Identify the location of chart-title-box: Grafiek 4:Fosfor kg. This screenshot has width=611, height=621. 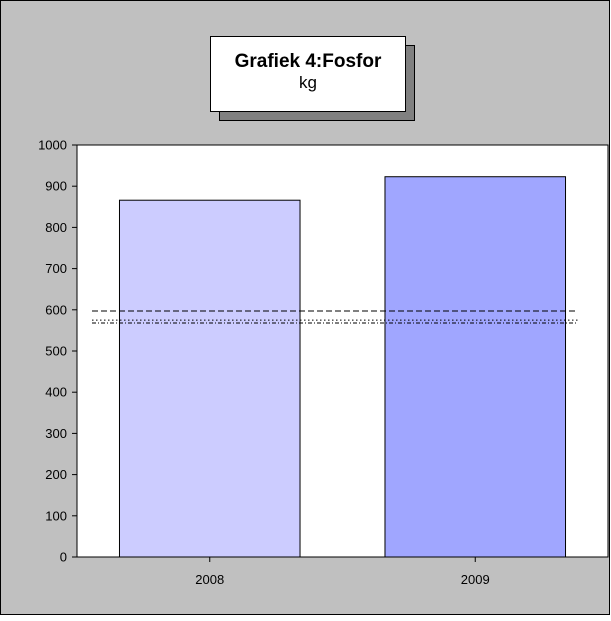
(308, 74).